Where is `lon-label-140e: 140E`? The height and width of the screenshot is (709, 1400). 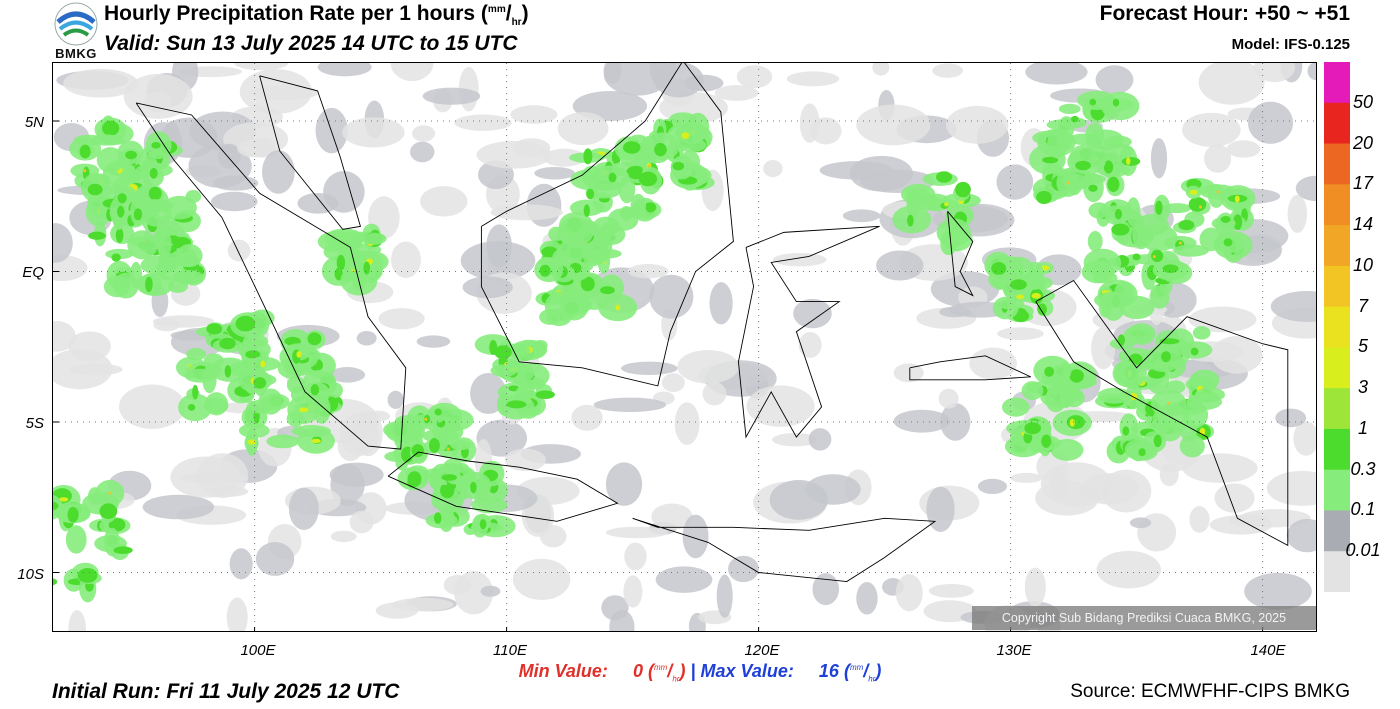 lon-label-140e: 140E is located at coordinates (1268, 650).